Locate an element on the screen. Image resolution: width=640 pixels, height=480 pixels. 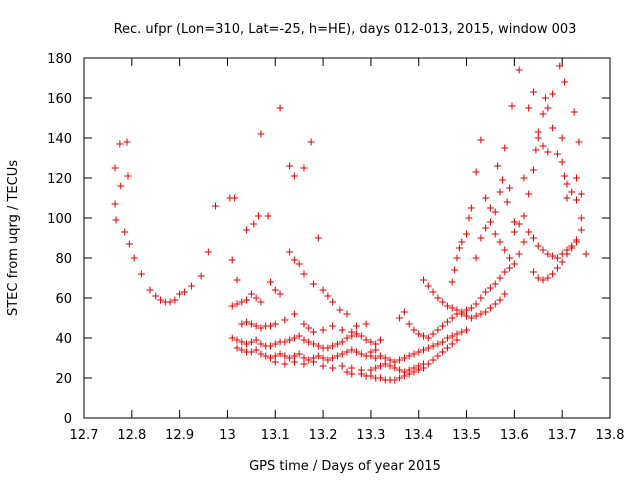
x-tick-label: 13.7 is located at coordinates (562, 435).